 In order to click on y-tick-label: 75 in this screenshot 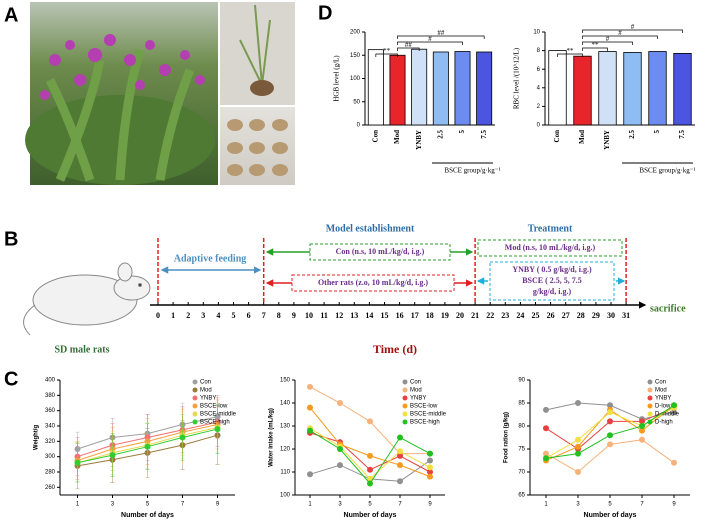, I will do `click(521, 450)`.